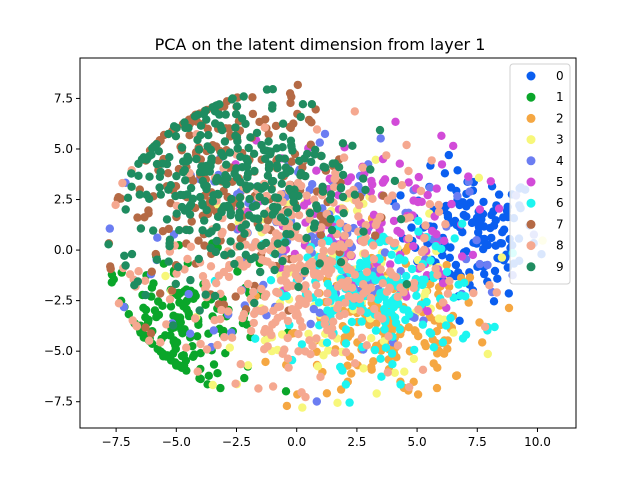  I want to click on legend-marker, so click(531, 224).